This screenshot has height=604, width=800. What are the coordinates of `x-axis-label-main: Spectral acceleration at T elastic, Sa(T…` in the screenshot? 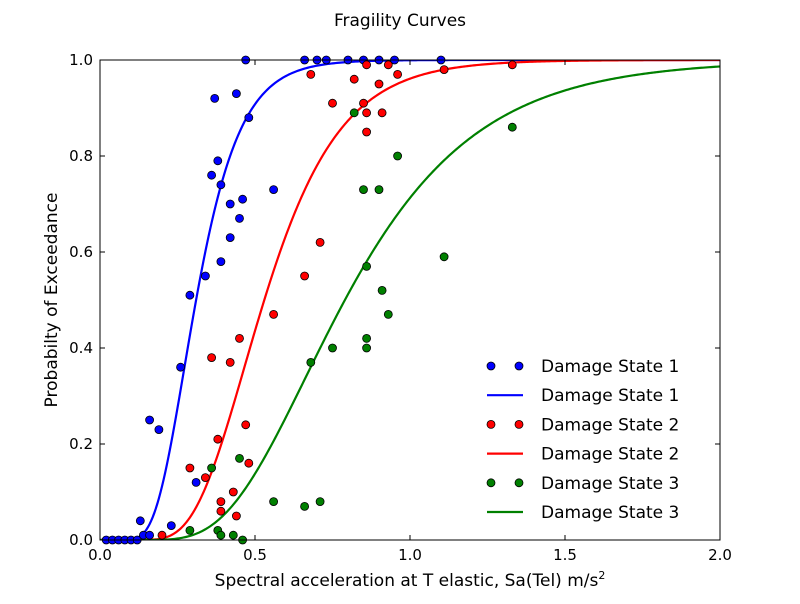 It's located at (407, 581).